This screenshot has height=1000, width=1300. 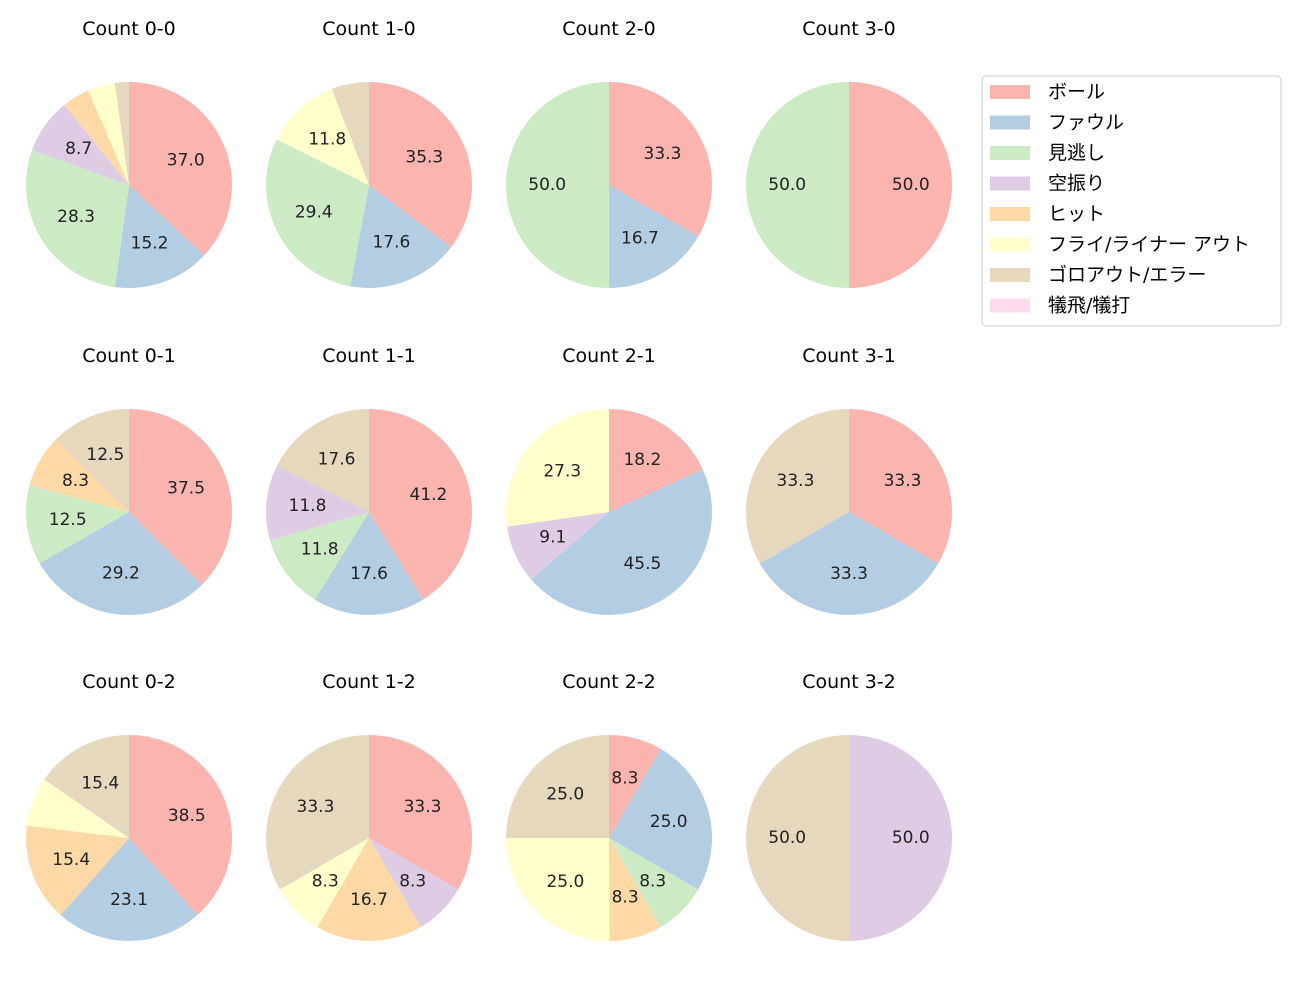 I want to click on slice-label: 35.3, so click(x=424, y=157).